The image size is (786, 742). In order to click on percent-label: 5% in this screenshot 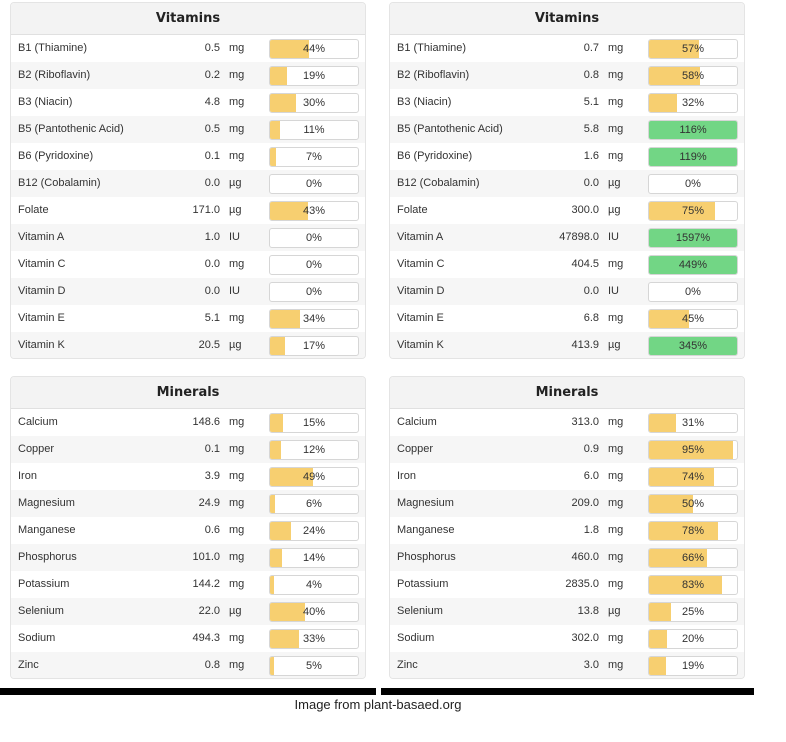, I will do `click(314, 666)`.